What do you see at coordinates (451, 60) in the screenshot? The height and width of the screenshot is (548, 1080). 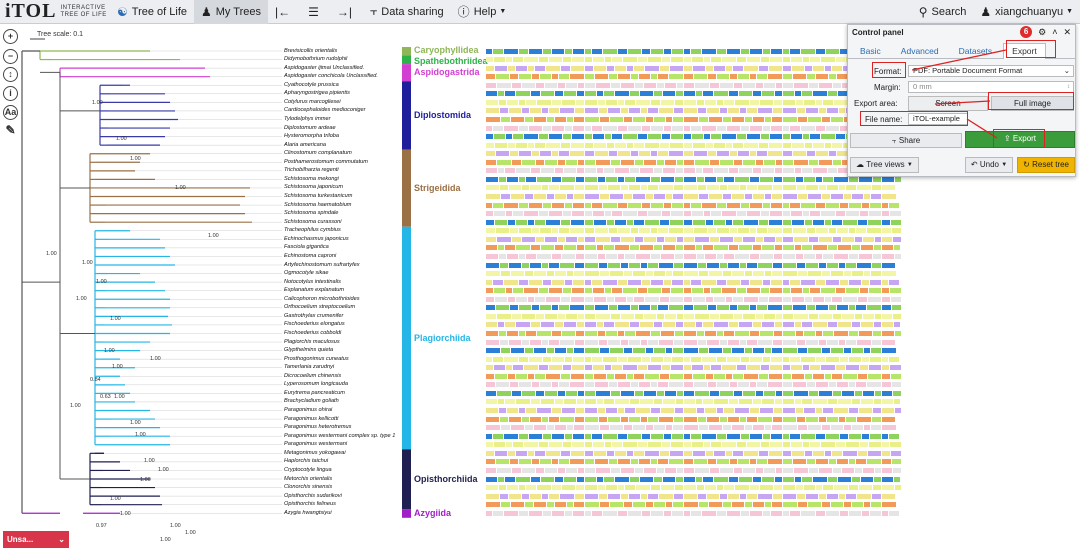 I see `group-label: Spathebothriidea` at bounding box center [451, 60].